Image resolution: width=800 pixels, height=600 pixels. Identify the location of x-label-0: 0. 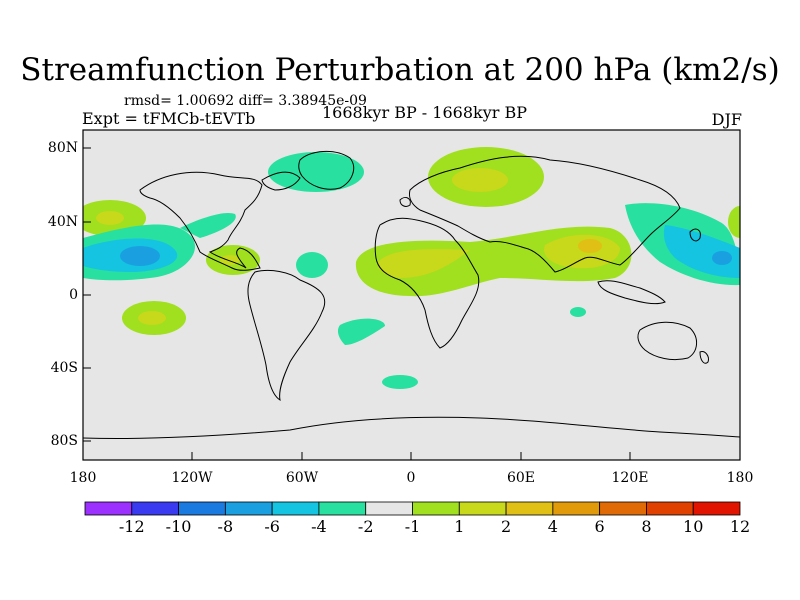
(411, 478).